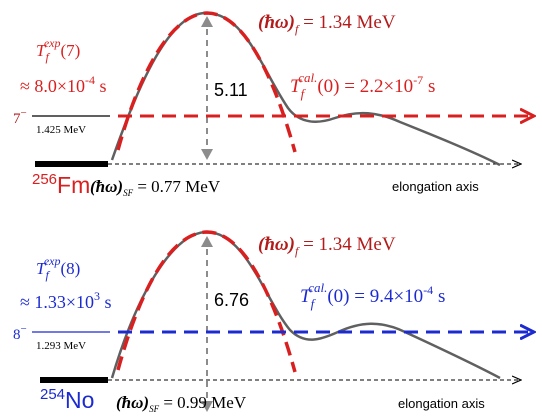 The image size is (542, 417). I want to click on t-exp-value: ≈ 1.33×103 s, so click(66, 300).